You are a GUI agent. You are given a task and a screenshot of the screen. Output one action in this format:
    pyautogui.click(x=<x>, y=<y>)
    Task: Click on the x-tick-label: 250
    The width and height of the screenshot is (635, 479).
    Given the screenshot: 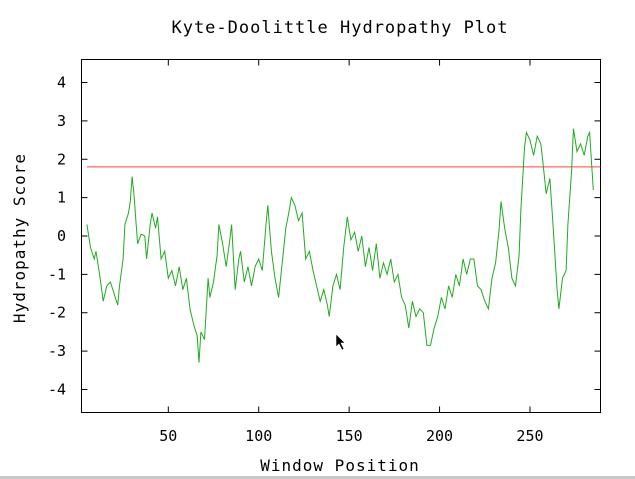 What is the action you would take?
    pyautogui.click(x=529, y=436)
    